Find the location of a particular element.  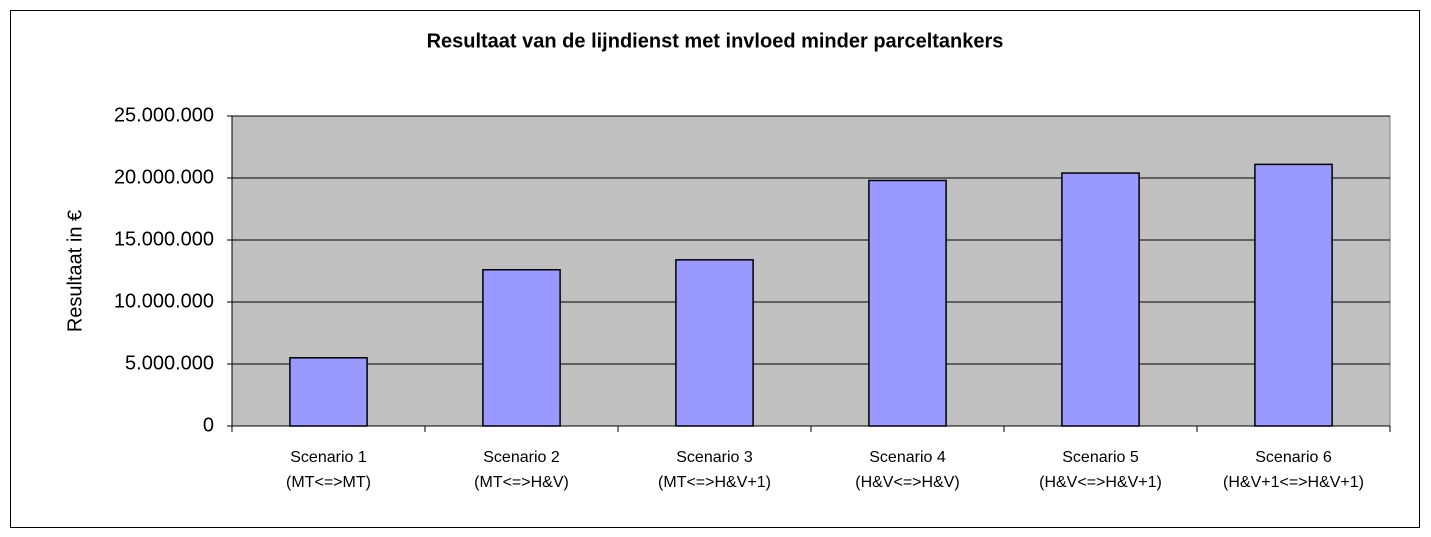

x-tick-label: Scenario 2 is located at coordinates (521, 457).